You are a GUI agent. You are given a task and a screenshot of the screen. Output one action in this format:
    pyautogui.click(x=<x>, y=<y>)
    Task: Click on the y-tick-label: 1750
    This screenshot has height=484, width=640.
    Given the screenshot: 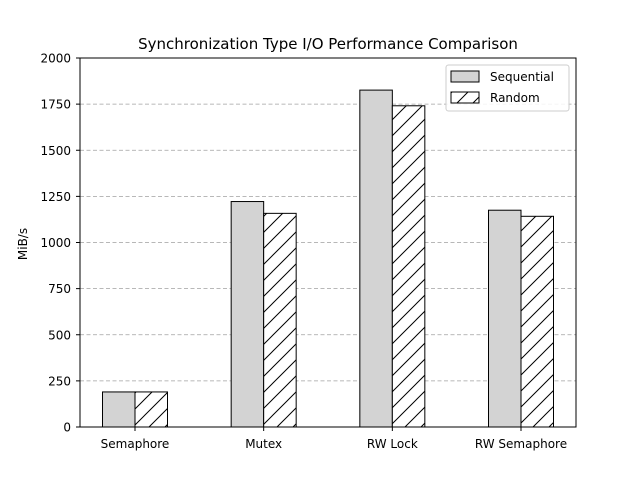 What is the action you would take?
    pyautogui.click(x=55, y=105)
    